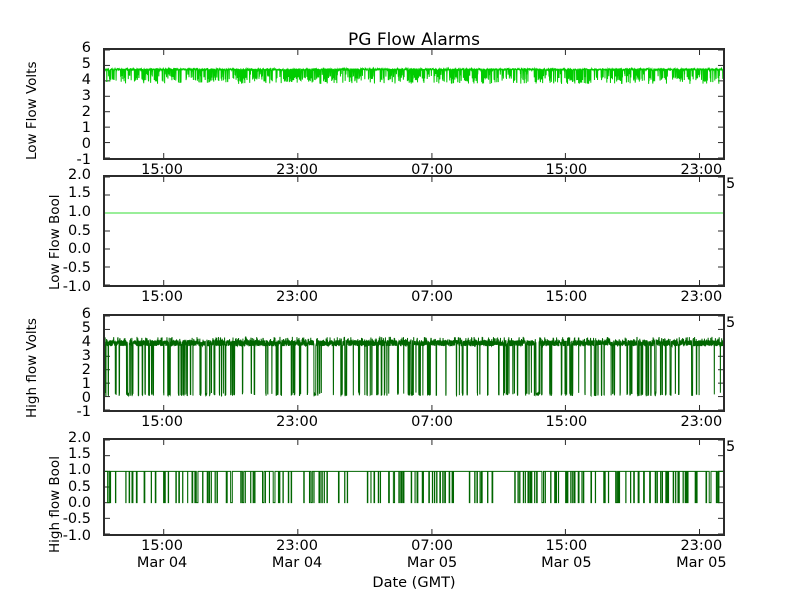 This screenshot has width=800, height=600. I want to click on right-edge-clip-low-flow-bool: 5, so click(731, 184).